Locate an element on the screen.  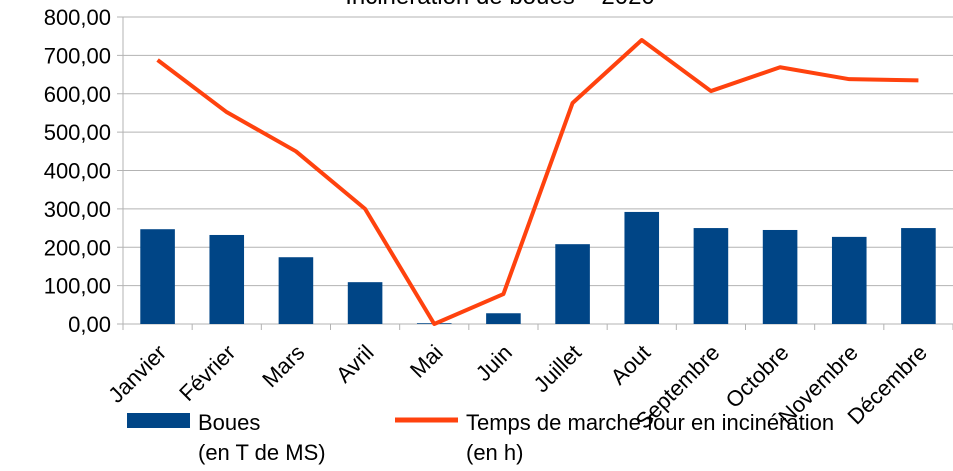
y-tick-label: 400,00 is located at coordinates (77, 171).